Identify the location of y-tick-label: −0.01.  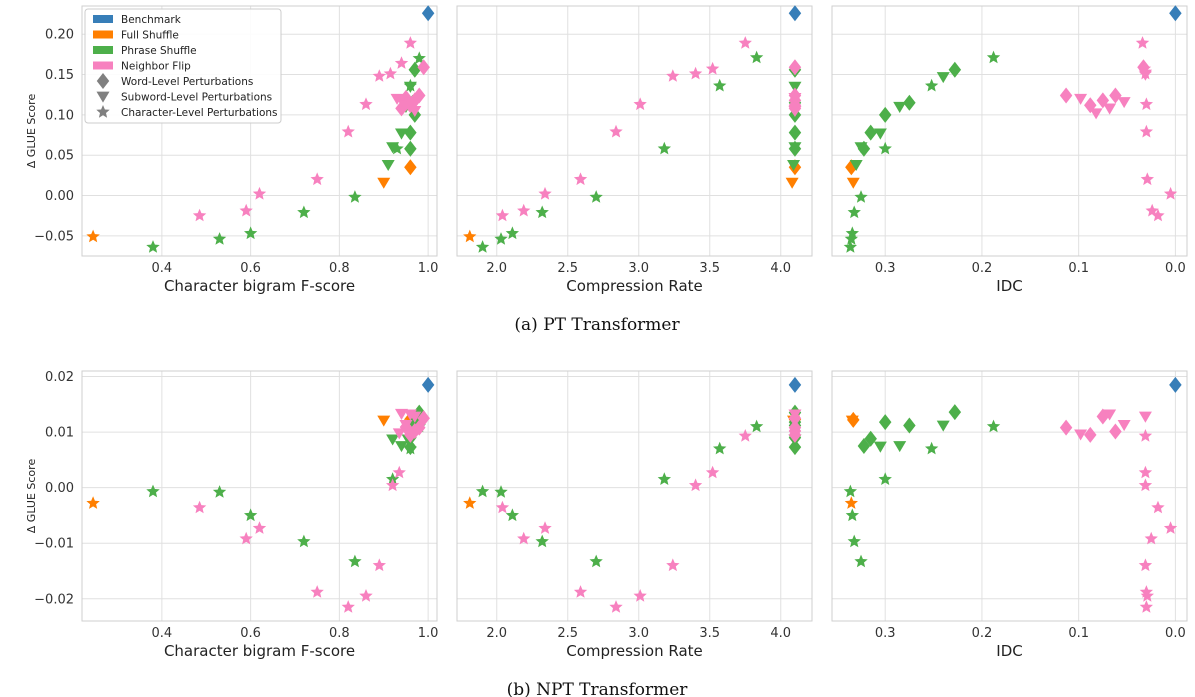
(54, 544).